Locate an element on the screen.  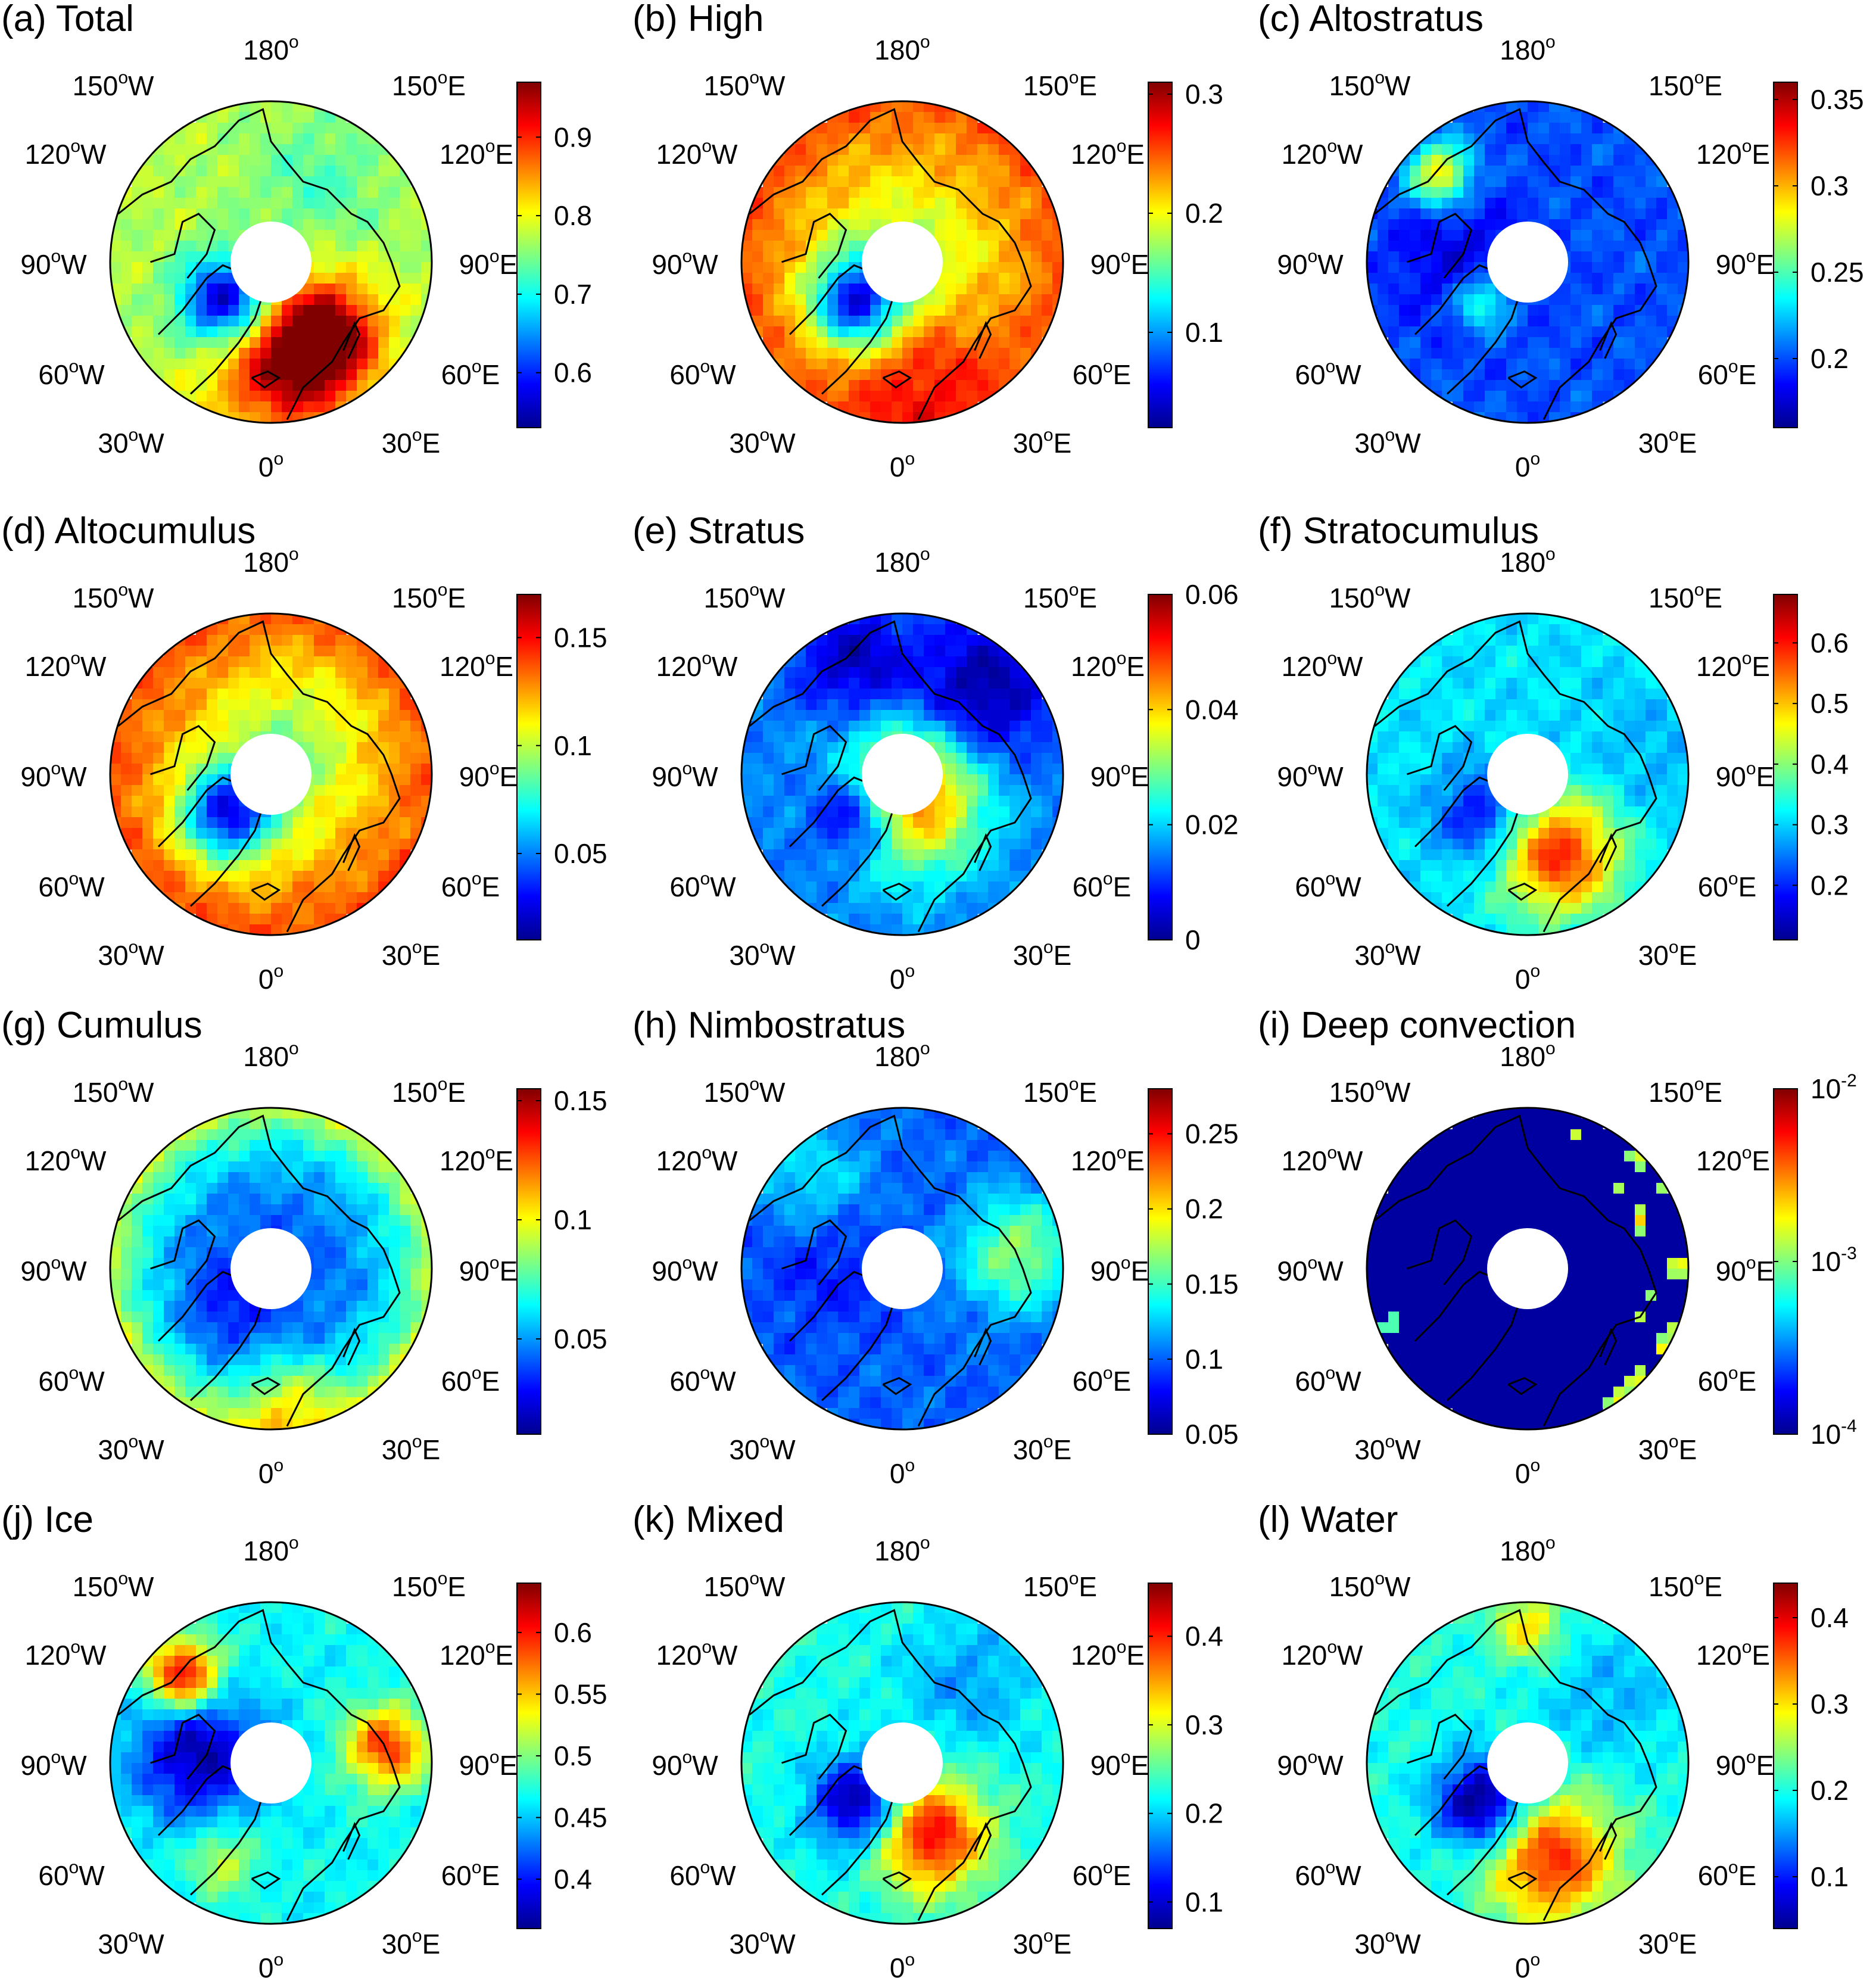
colorbar is located at coordinates (1785, 767).